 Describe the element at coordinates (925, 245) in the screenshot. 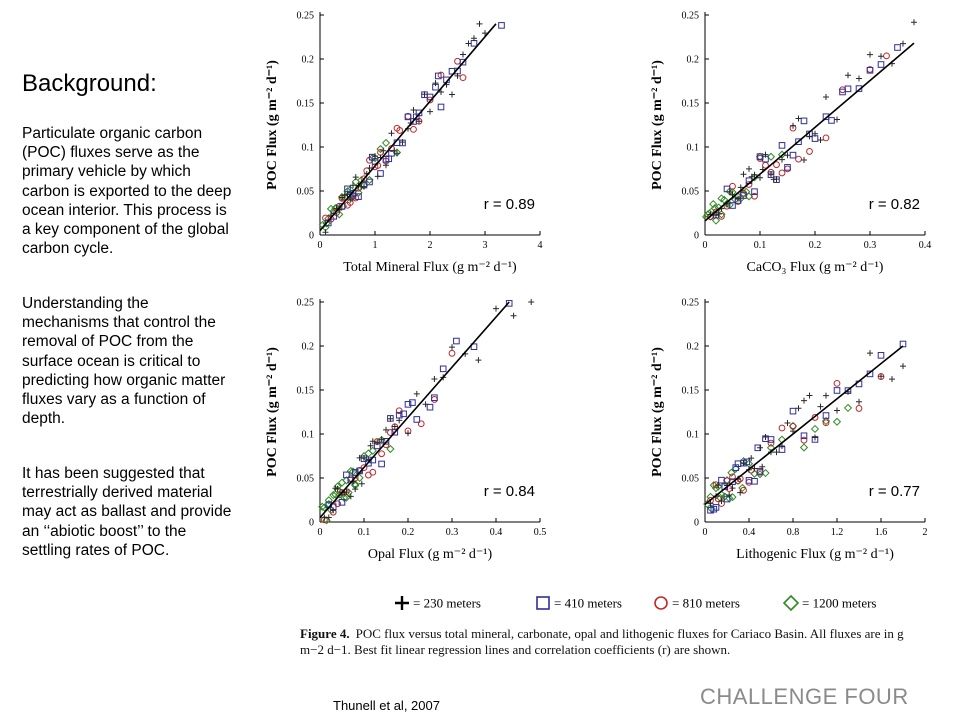

I see `x-tick-label: 0.4` at that location.